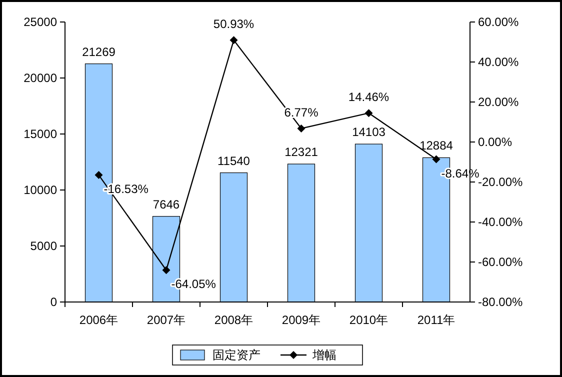  What do you see at coordinates (98, 320) in the screenshot?
I see `x-tick-label: 2006年` at bounding box center [98, 320].